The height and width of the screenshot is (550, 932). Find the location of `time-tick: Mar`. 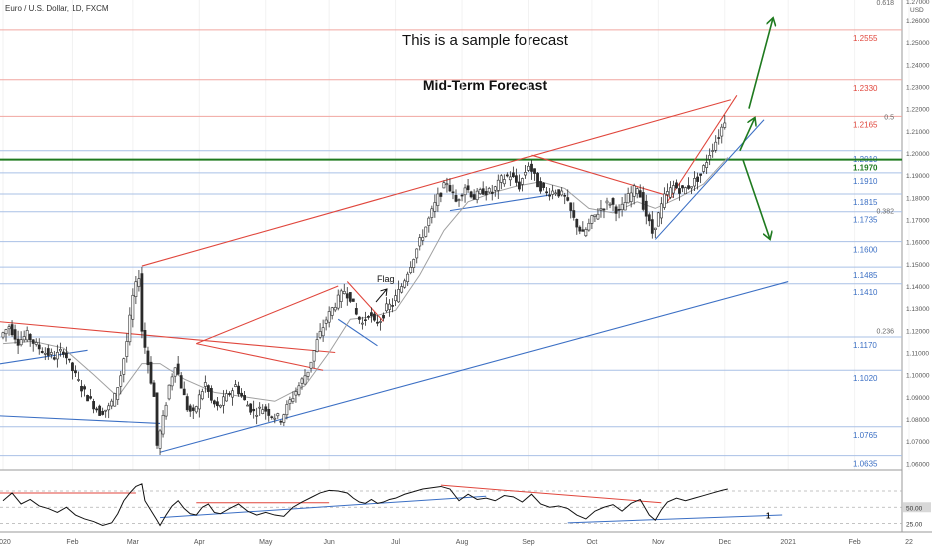

time-tick: Mar is located at coordinates (133, 542).